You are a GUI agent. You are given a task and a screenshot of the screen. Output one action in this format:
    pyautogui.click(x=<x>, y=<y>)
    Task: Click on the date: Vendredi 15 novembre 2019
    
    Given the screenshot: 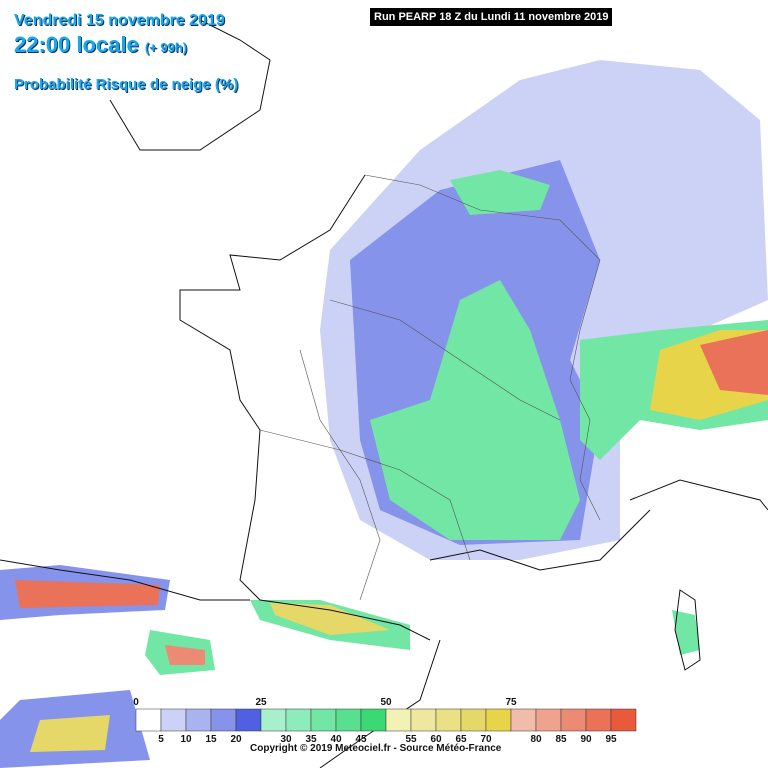 What is the action you would take?
    pyautogui.click(x=119, y=20)
    